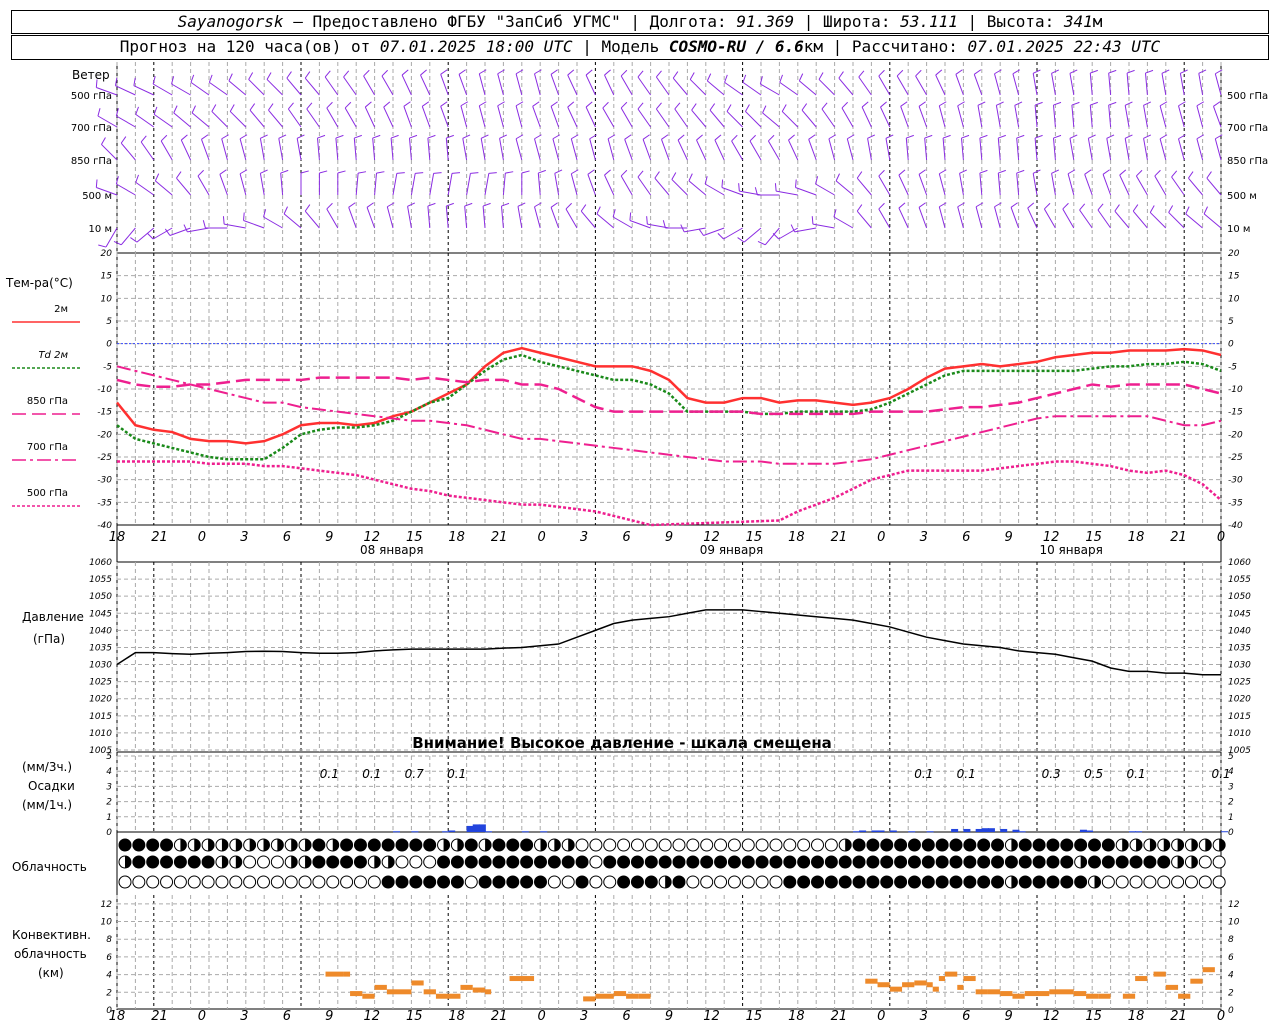  I want to click on model-label: | Модель, so click(621, 46).